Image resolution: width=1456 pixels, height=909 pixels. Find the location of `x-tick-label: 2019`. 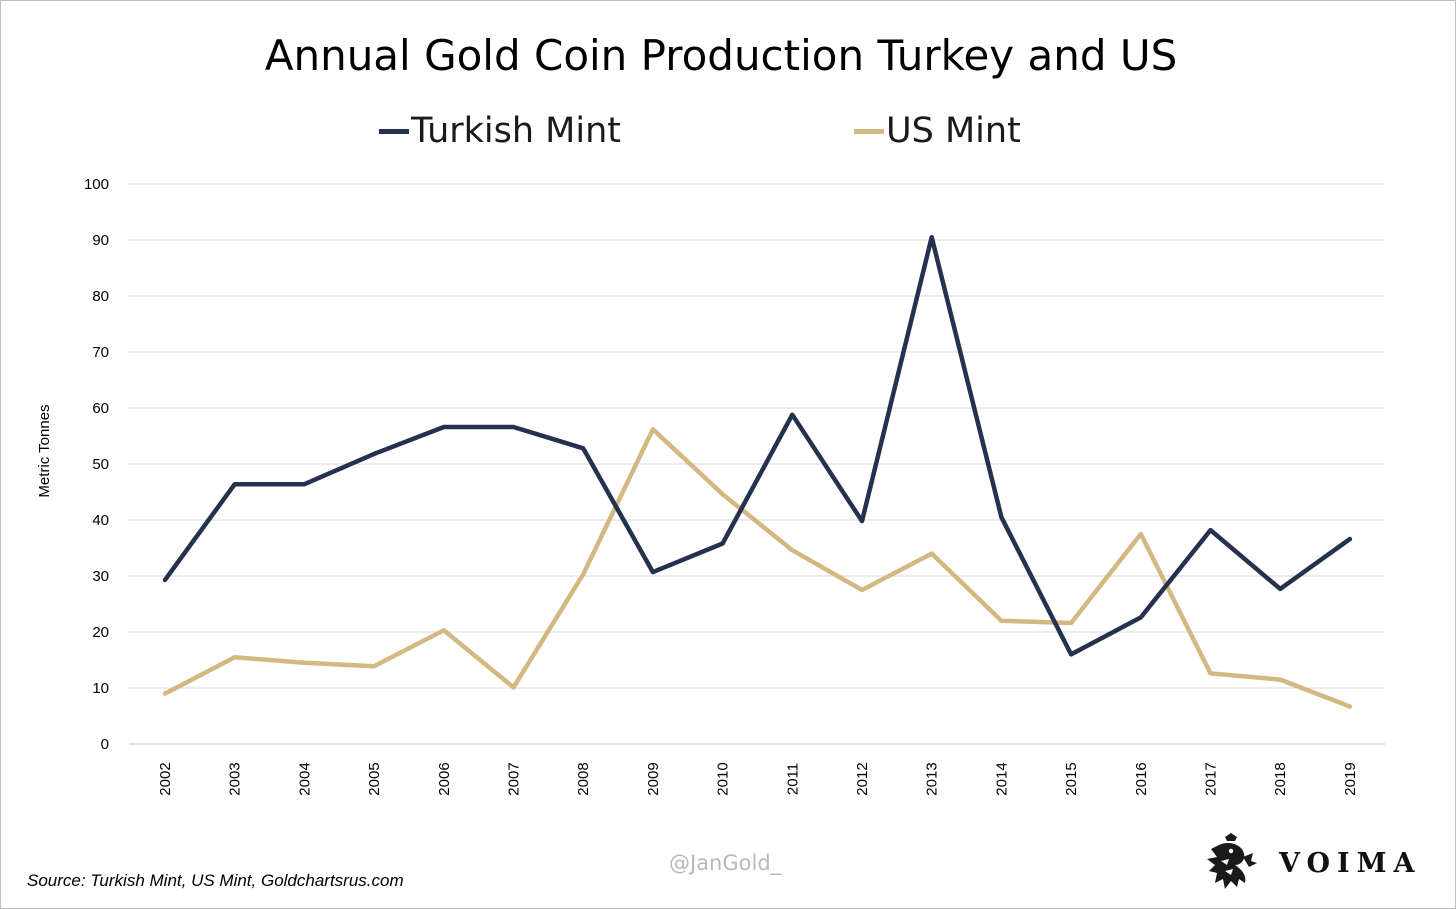

x-tick-label: 2019 is located at coordinates (1350, 778).